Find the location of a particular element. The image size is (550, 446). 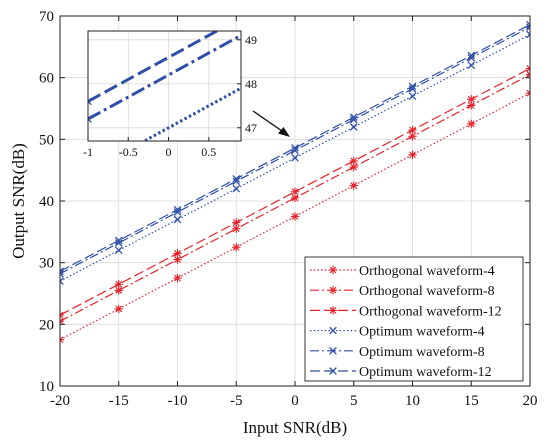

legend-item: Orthogonal waveform-4 is located at coordinates (402, 271).